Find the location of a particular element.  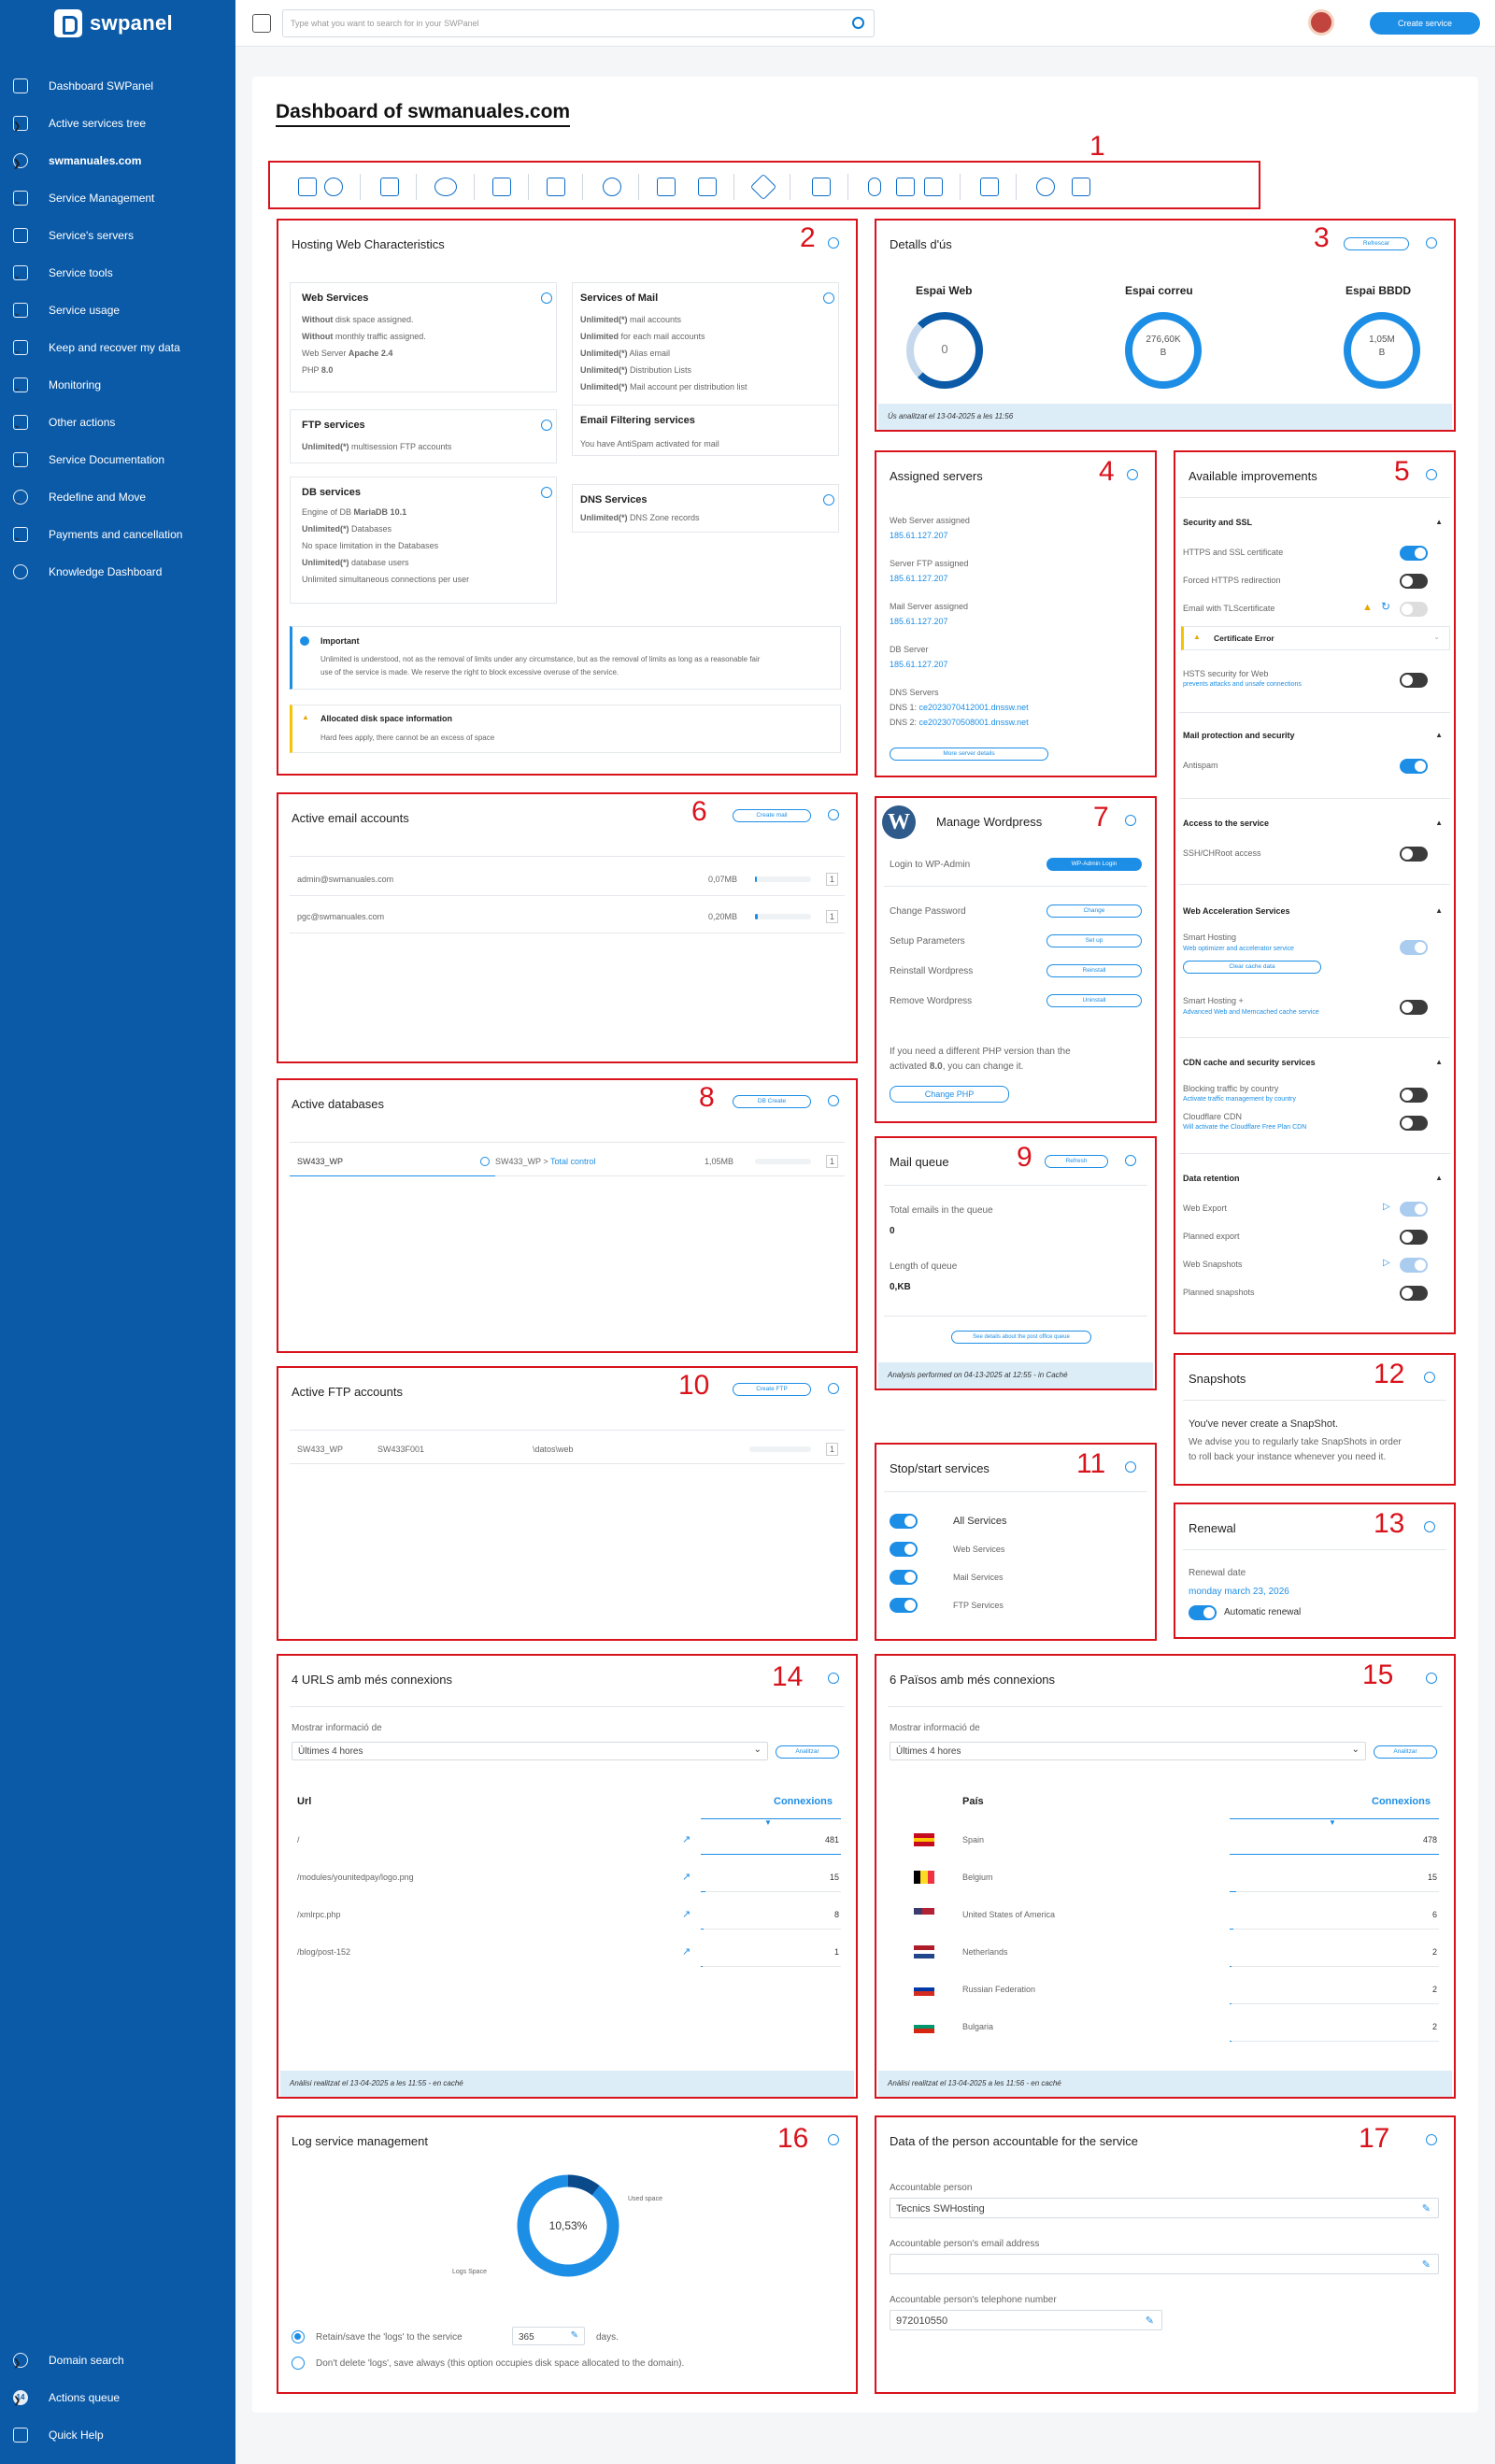

db-count: 1 is located at coordinates (832, 1161).